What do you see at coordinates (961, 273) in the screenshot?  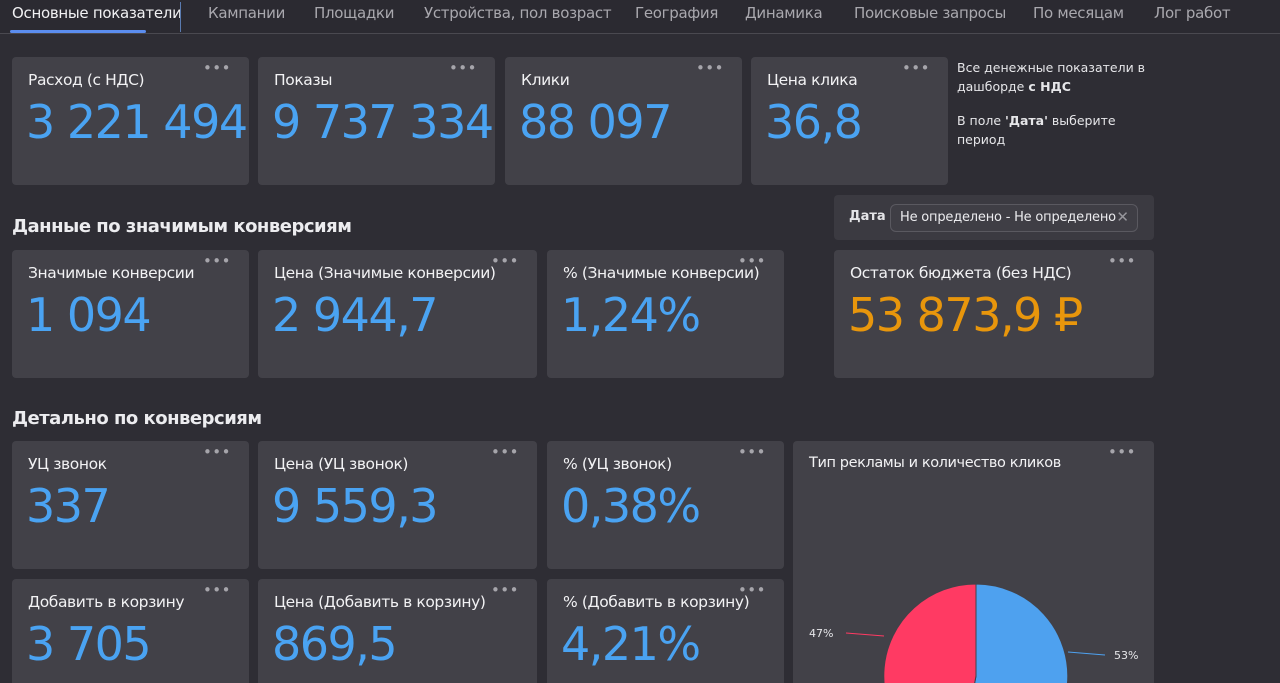 I see `metric-title: Остаток бюджета (без НДС)` at bounding box center [961, 273].